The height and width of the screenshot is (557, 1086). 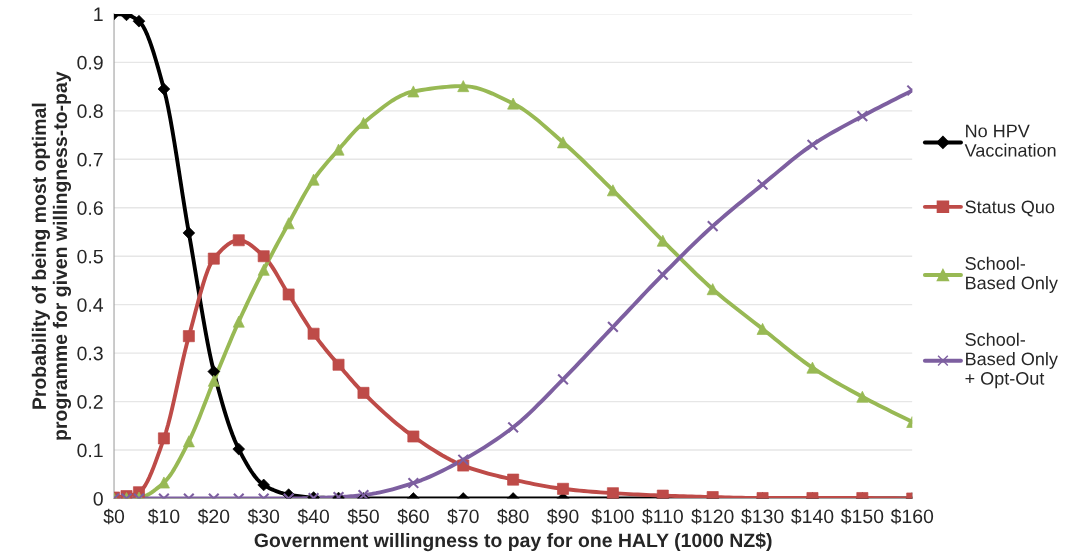 What do you see at coordinates (213, 516) in the screenshot?
I see `x-tick-label: $20` at bounding box center [213, 516].